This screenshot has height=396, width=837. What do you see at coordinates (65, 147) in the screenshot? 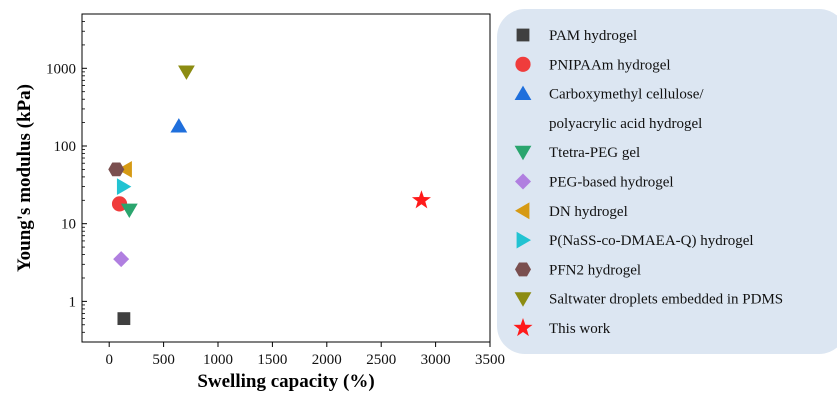
I see `y-tick-label: 100` at bounding box center [65, 147].